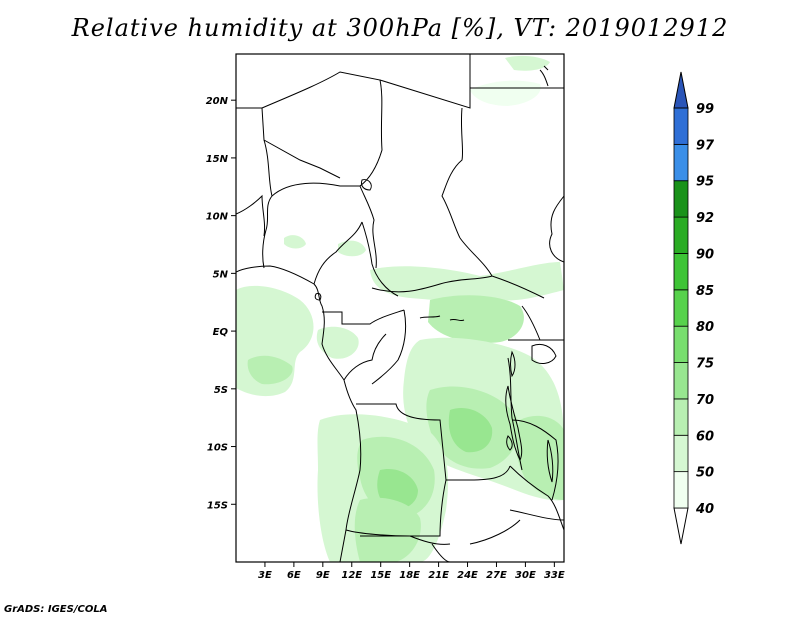 This screenshot has width=800, height=618. Describe the element at coordinates (380, 575) in the screenshot. I see `lon-tick-label: 15E` at that location.